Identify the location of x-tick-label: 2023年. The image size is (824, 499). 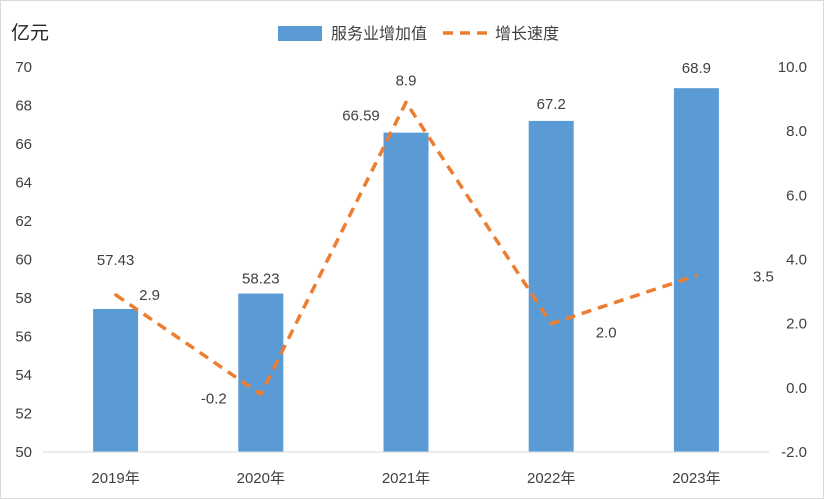
(696, 478).